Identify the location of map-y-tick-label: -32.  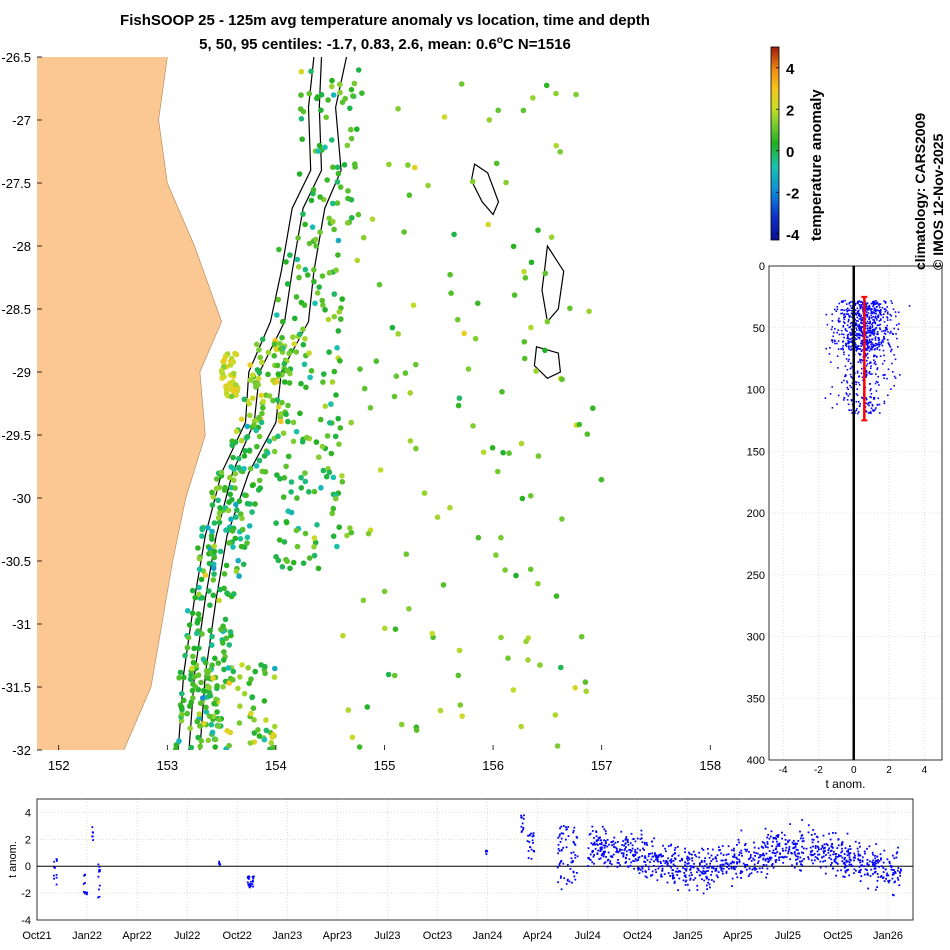
(21, 750).